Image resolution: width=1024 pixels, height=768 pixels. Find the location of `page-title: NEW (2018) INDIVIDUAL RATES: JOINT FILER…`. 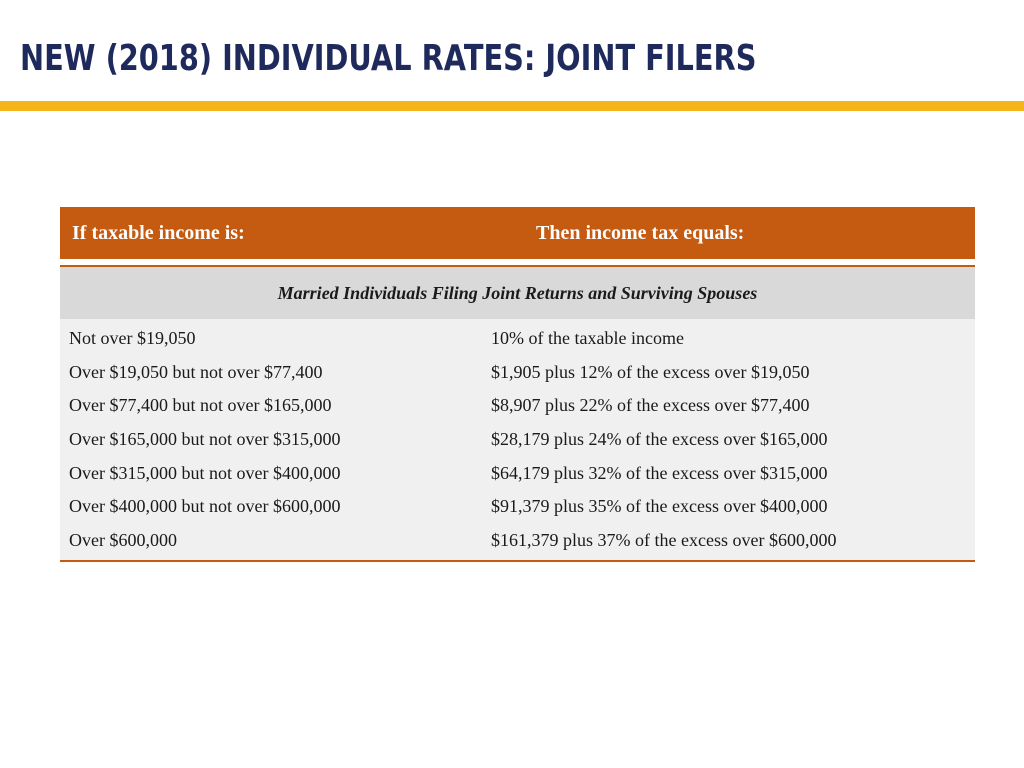

page-title: NEW (2018) INDIVIDUAL RATES: JOINT FILER… is located at coordinates (388, 58).